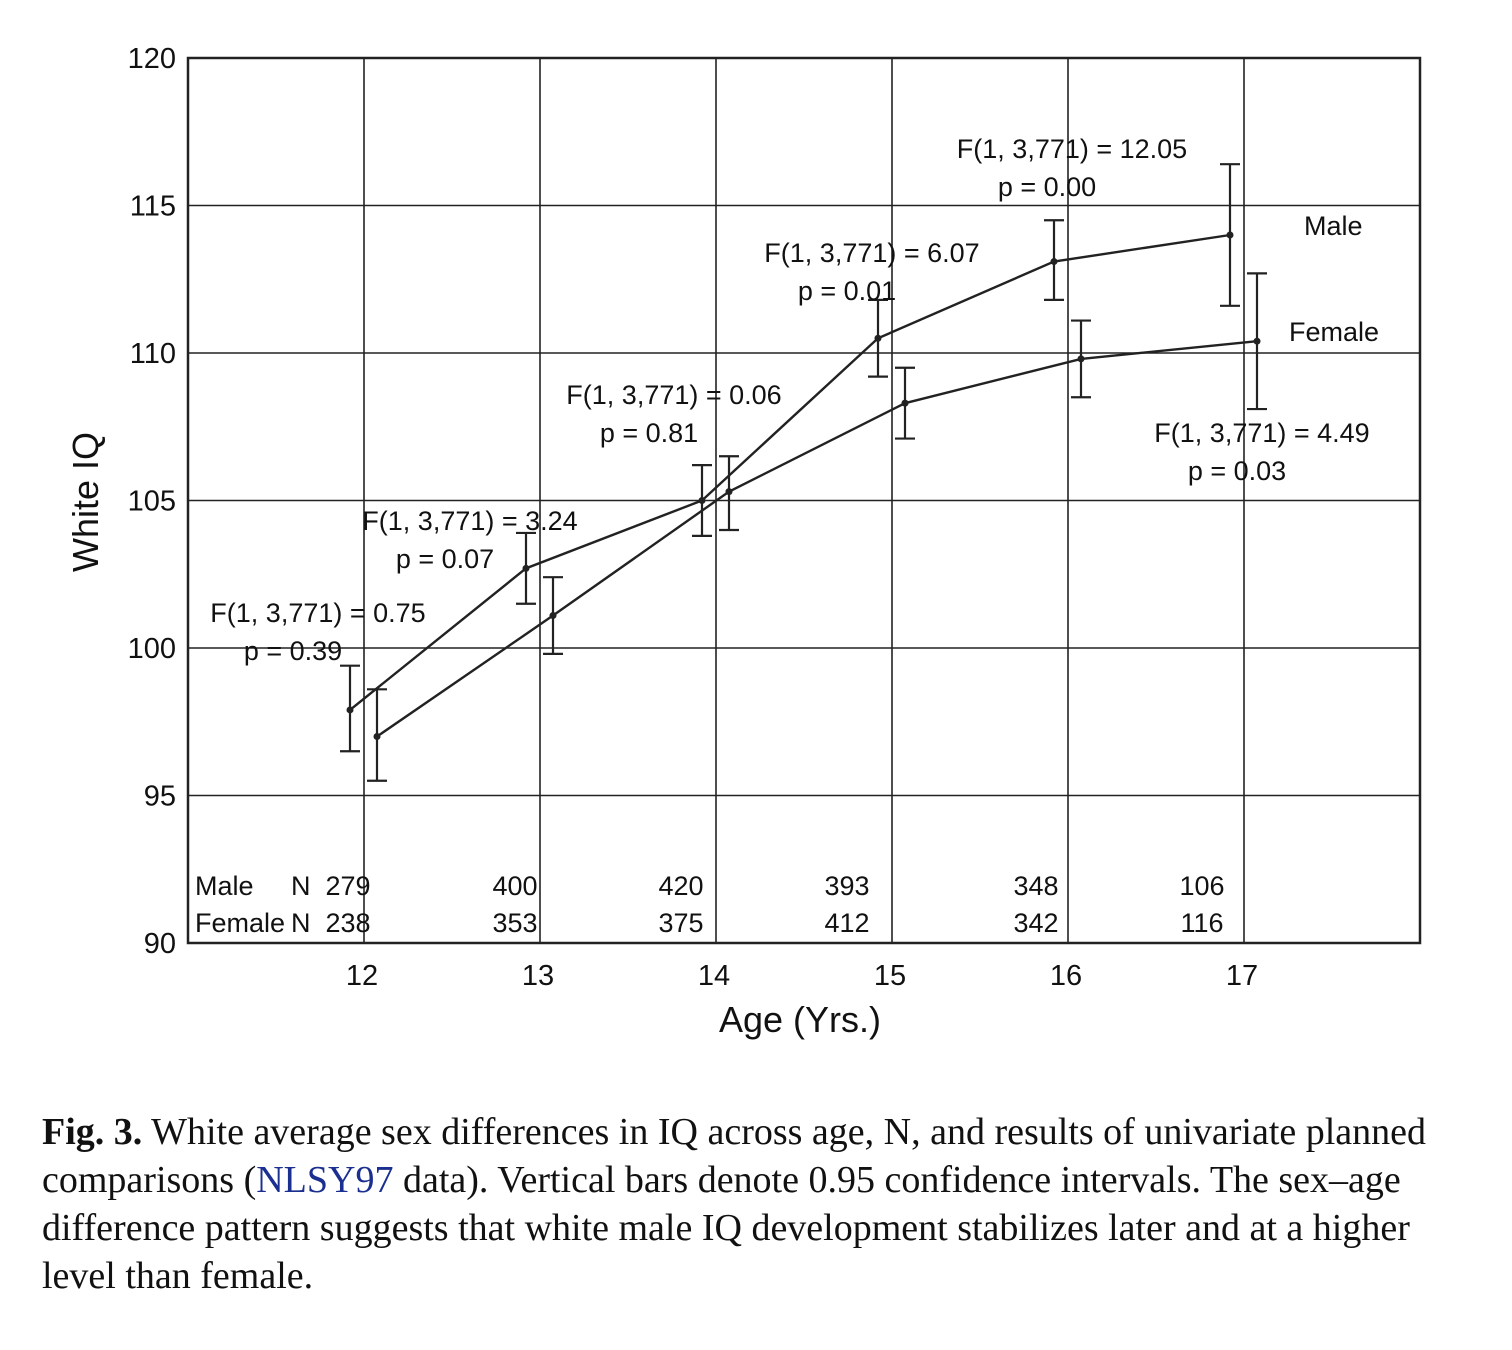 The image size is (1512, 1350). What do you see at coordinates (846, 923) in the screenshot?
I see `n-count-female: 412` at bounding box center [846, 923].